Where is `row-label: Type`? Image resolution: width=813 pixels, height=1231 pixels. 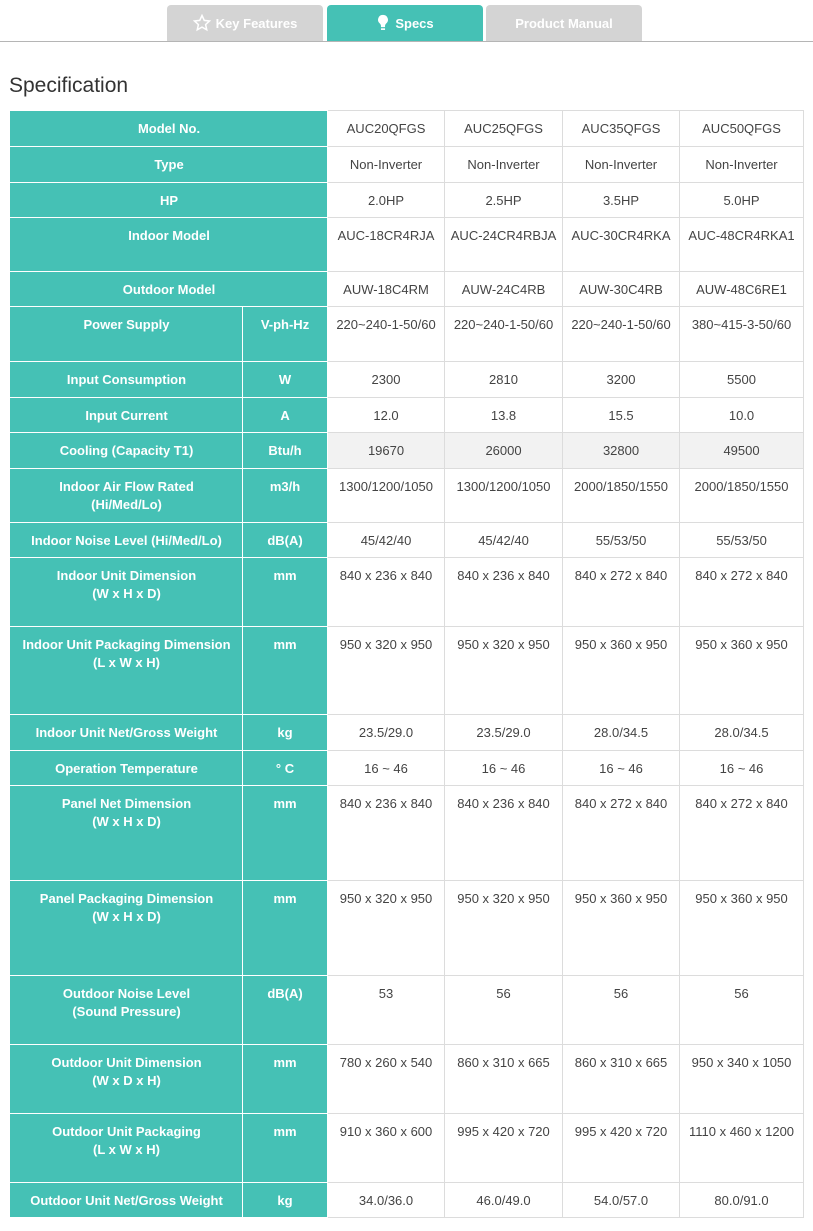 row-label: Type is located at coordinates (169, 164).